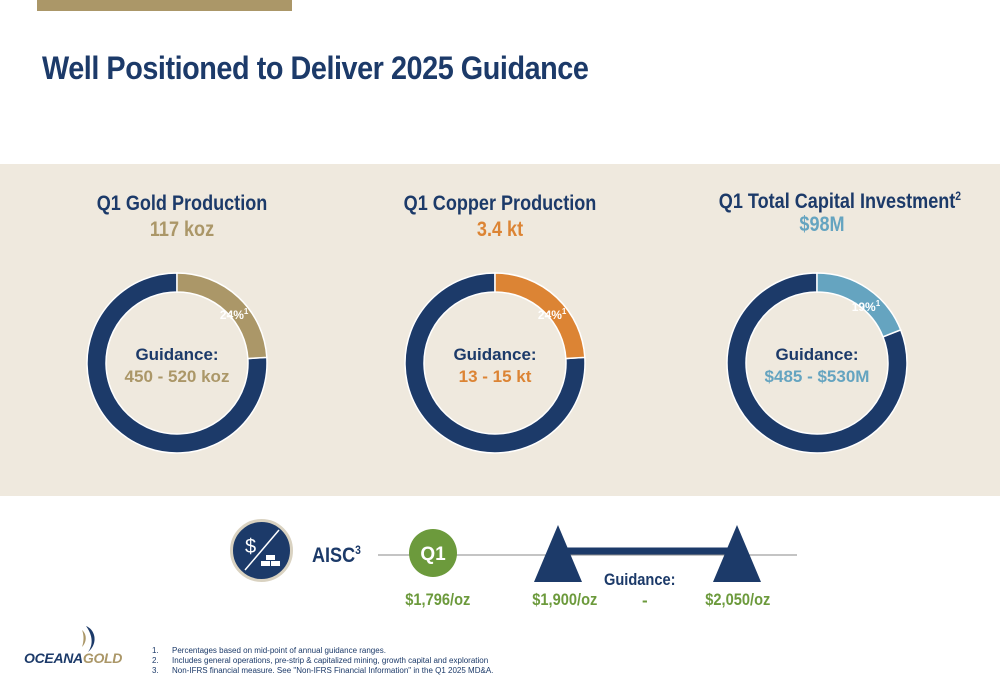 The image size is (1000, 685). What do you see at coordinates (500, 203) in the screenshot?
I see `panel-title: Q1 Copper Production` at bounding box center [500, 203].